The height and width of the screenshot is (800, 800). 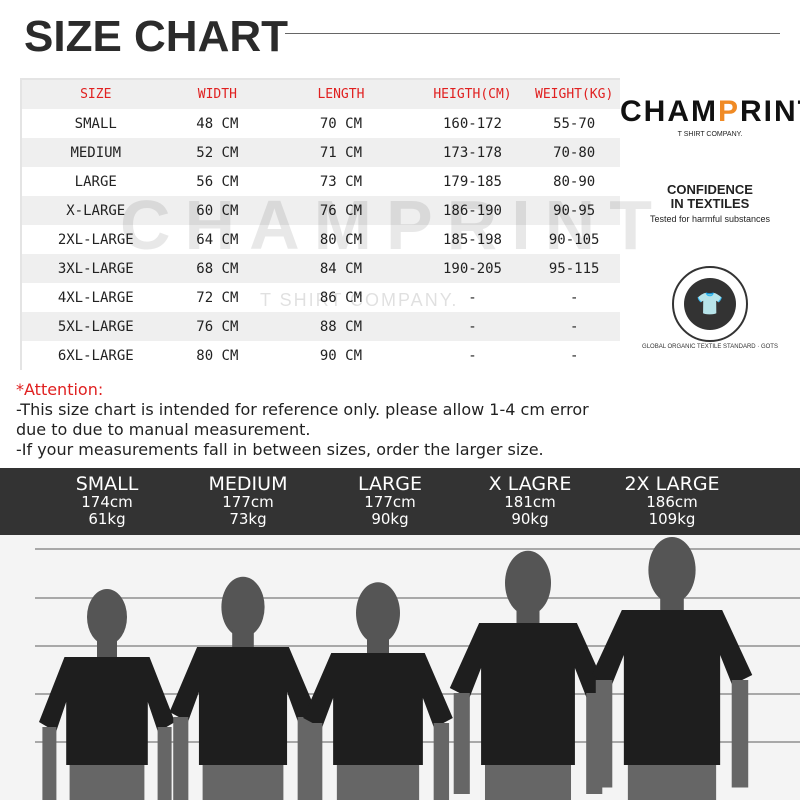 I want to click on model-size: 2X LARGE, so click(x=672, y=484).